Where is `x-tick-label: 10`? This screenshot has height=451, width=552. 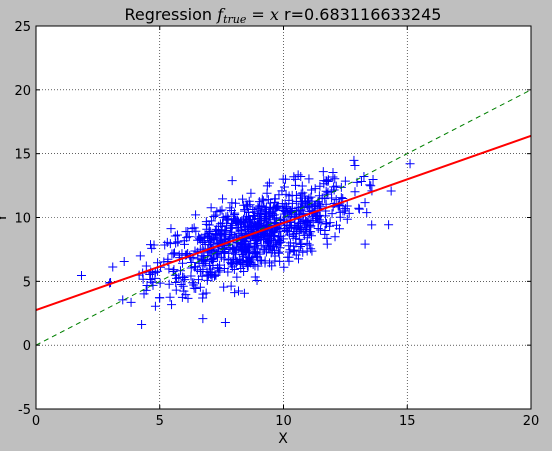
x-tick-label: 10 is located at coordinates (283, 421).